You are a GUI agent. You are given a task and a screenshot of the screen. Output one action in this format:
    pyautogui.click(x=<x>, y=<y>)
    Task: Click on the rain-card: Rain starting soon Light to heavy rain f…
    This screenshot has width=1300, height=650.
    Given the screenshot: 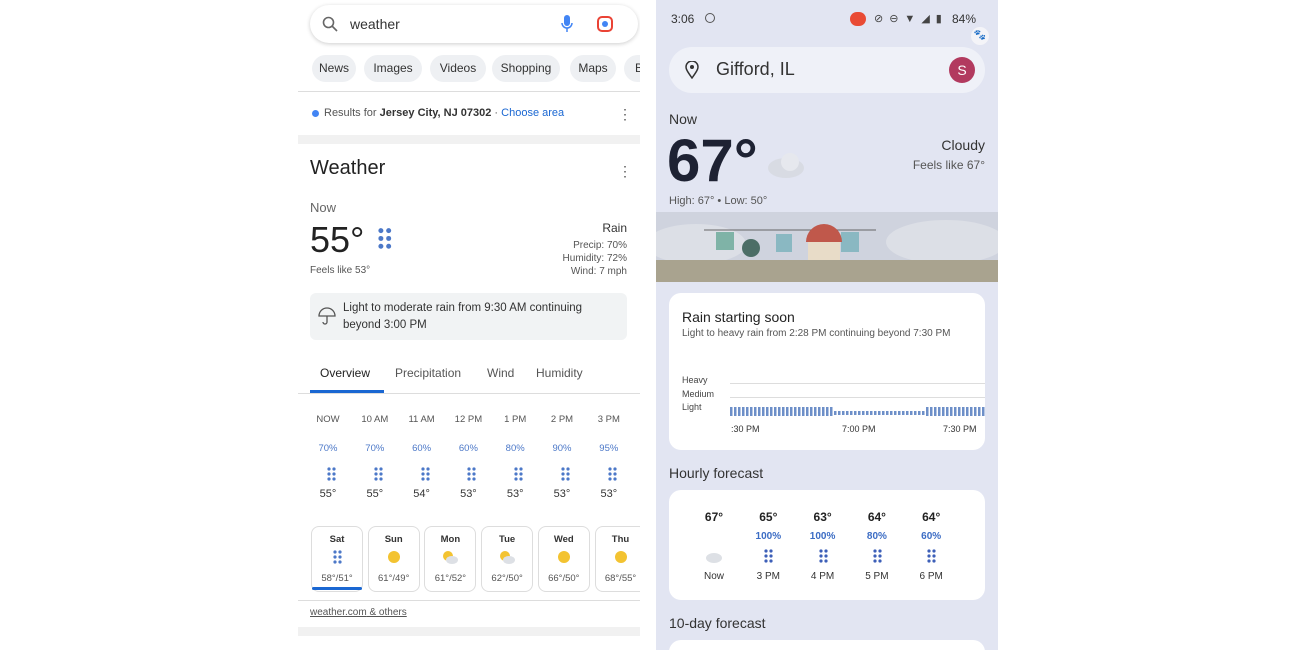 What is the action you would take?
    pyautogui.click(x=827, y=371)
    